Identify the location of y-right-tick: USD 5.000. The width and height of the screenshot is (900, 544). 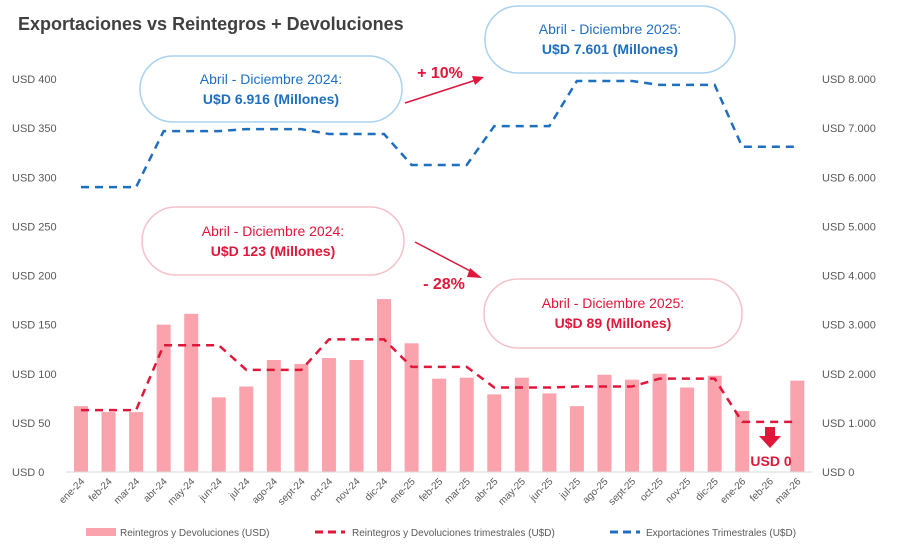
(849, 227).